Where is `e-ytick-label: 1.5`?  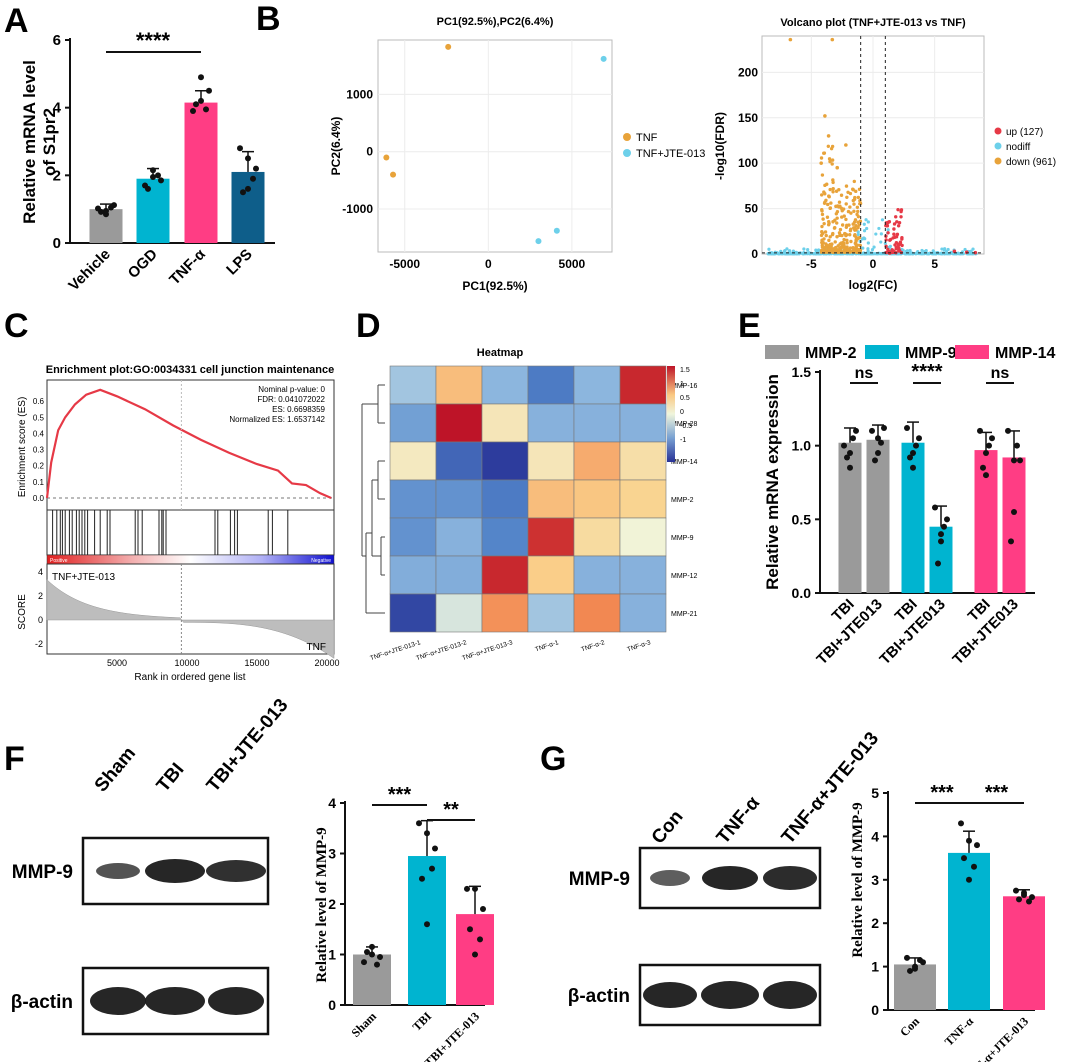 e-ytick-label: 1.5 is located at coordinates (802, 372).